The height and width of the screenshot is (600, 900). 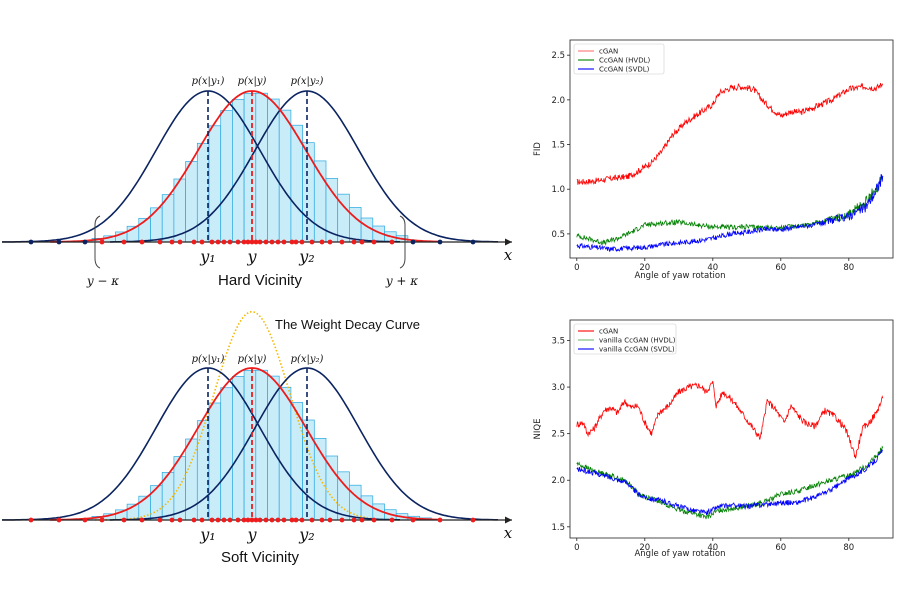 What do you see at coordinates (97, 242) in the screenshot?
I see `left-bracket` at bounding box center [97, 242].